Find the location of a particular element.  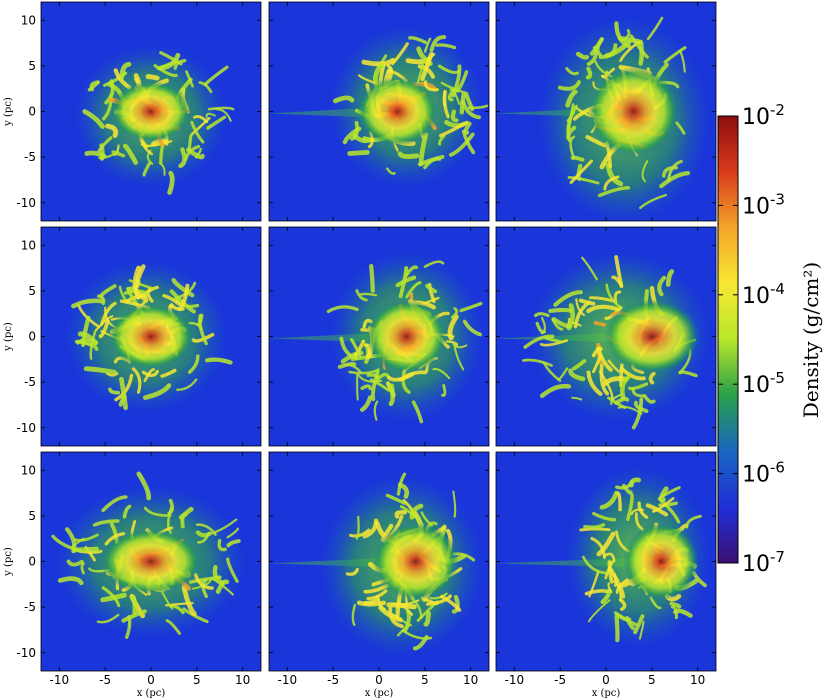

axes-2-1: -10 -5 0 5 10 x (pc) is located at coordinates (379, 575).